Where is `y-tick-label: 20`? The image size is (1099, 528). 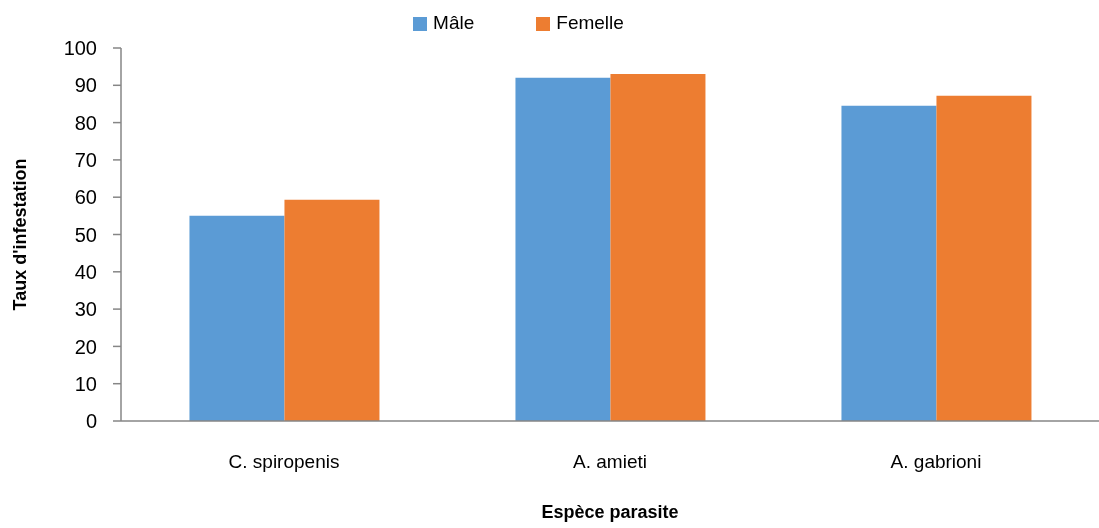
y-tick-label: 20 is located at coordinates (85, 346).